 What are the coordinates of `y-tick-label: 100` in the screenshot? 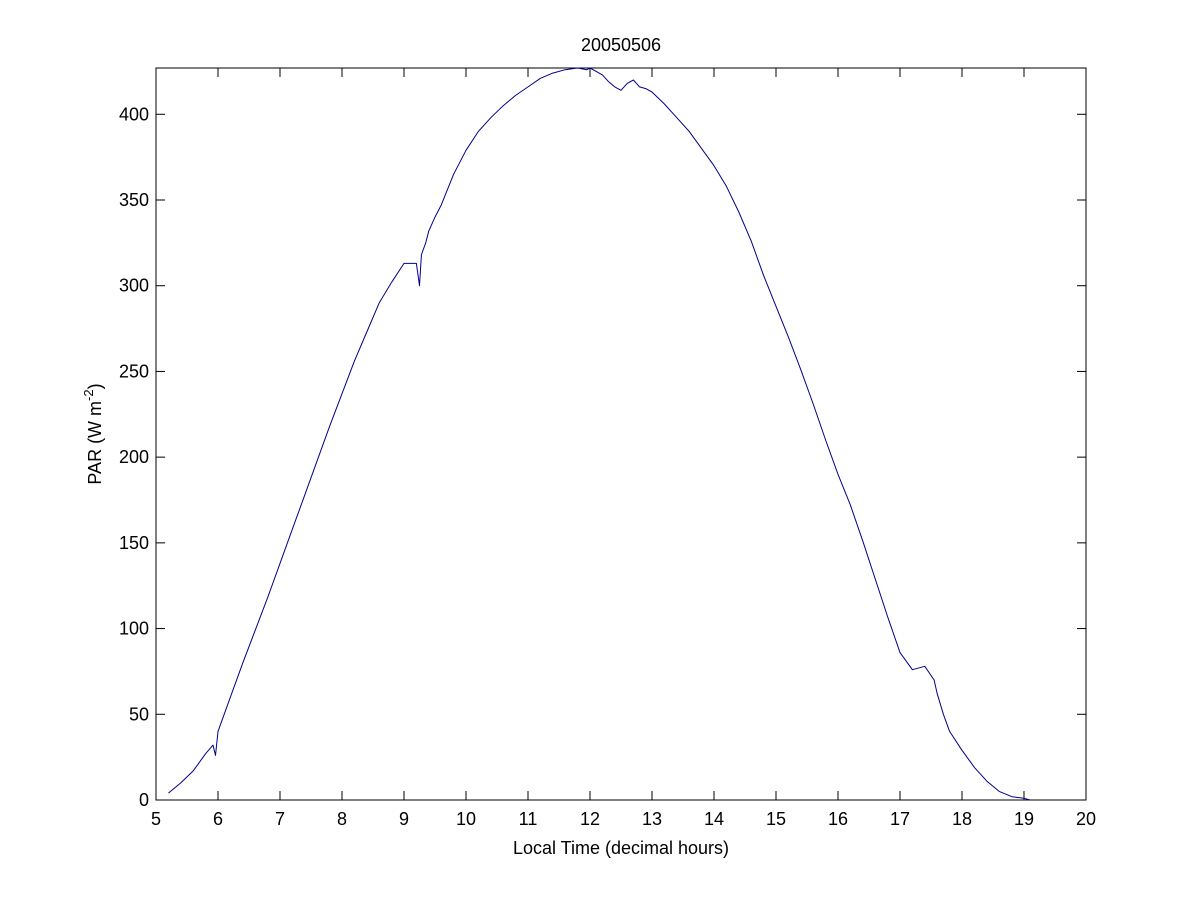 It's located at (134, 629).